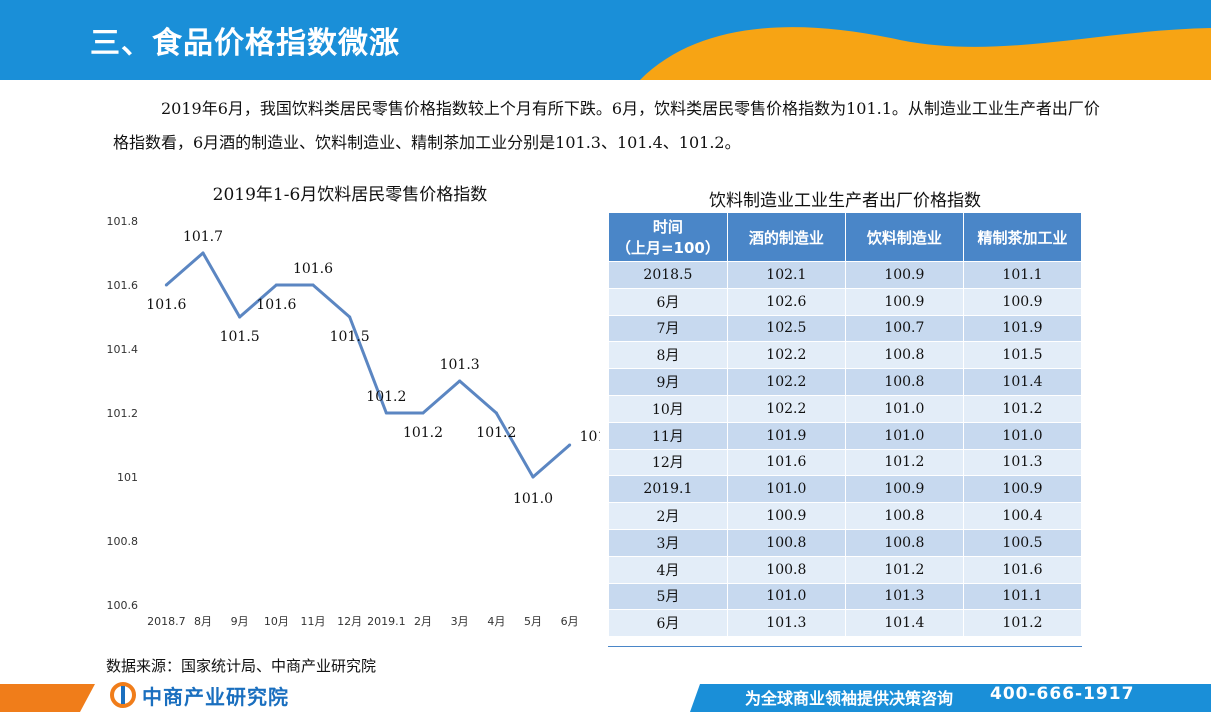  I want to click on series-line, so click(368, 365).